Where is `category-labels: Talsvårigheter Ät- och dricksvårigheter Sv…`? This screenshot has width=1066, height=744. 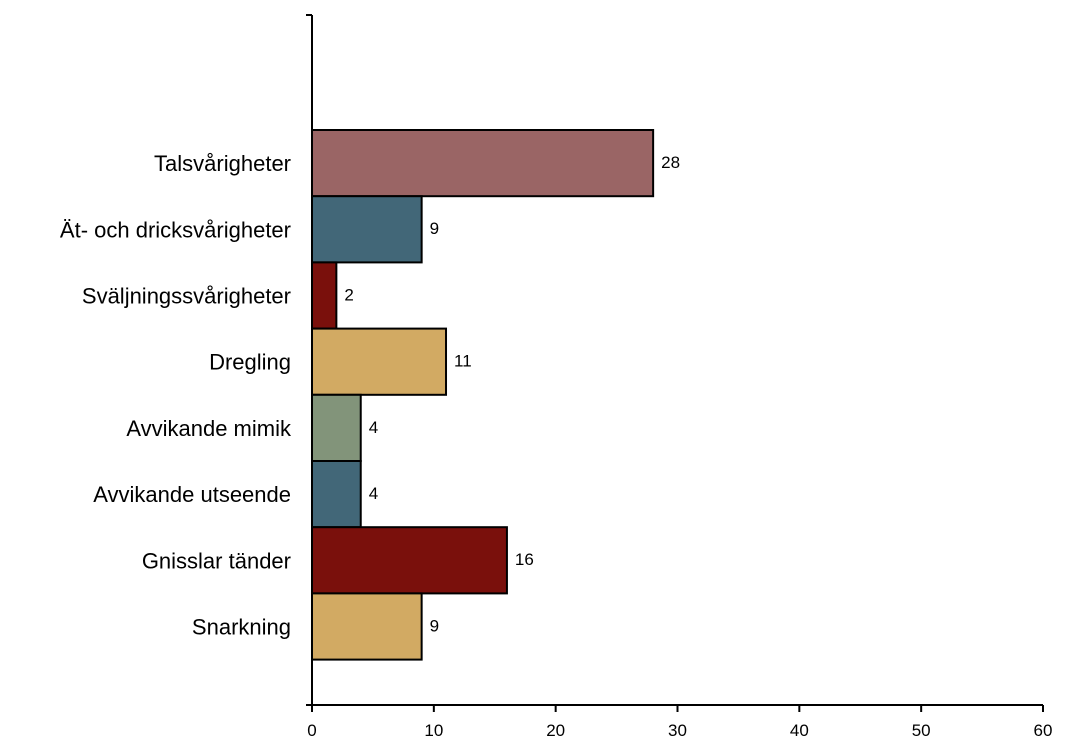
category-labels: Talsvårigheter Ät- och dricksvårigheter Sv… is located at coordinates (176, 395).